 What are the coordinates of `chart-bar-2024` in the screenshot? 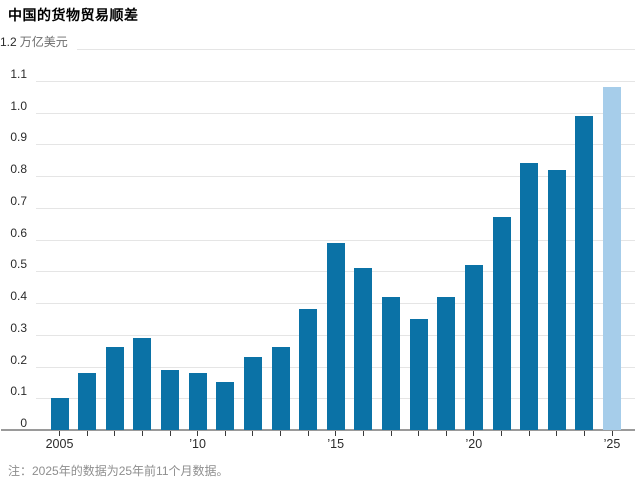 It's located at (584, 273).